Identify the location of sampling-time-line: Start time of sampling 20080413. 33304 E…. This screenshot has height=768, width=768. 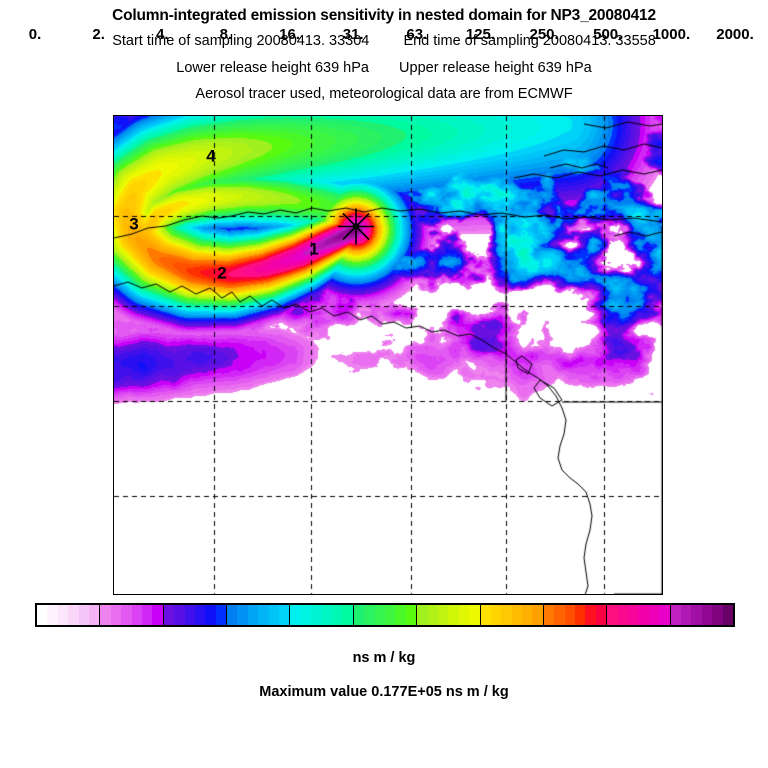
(384, 41).